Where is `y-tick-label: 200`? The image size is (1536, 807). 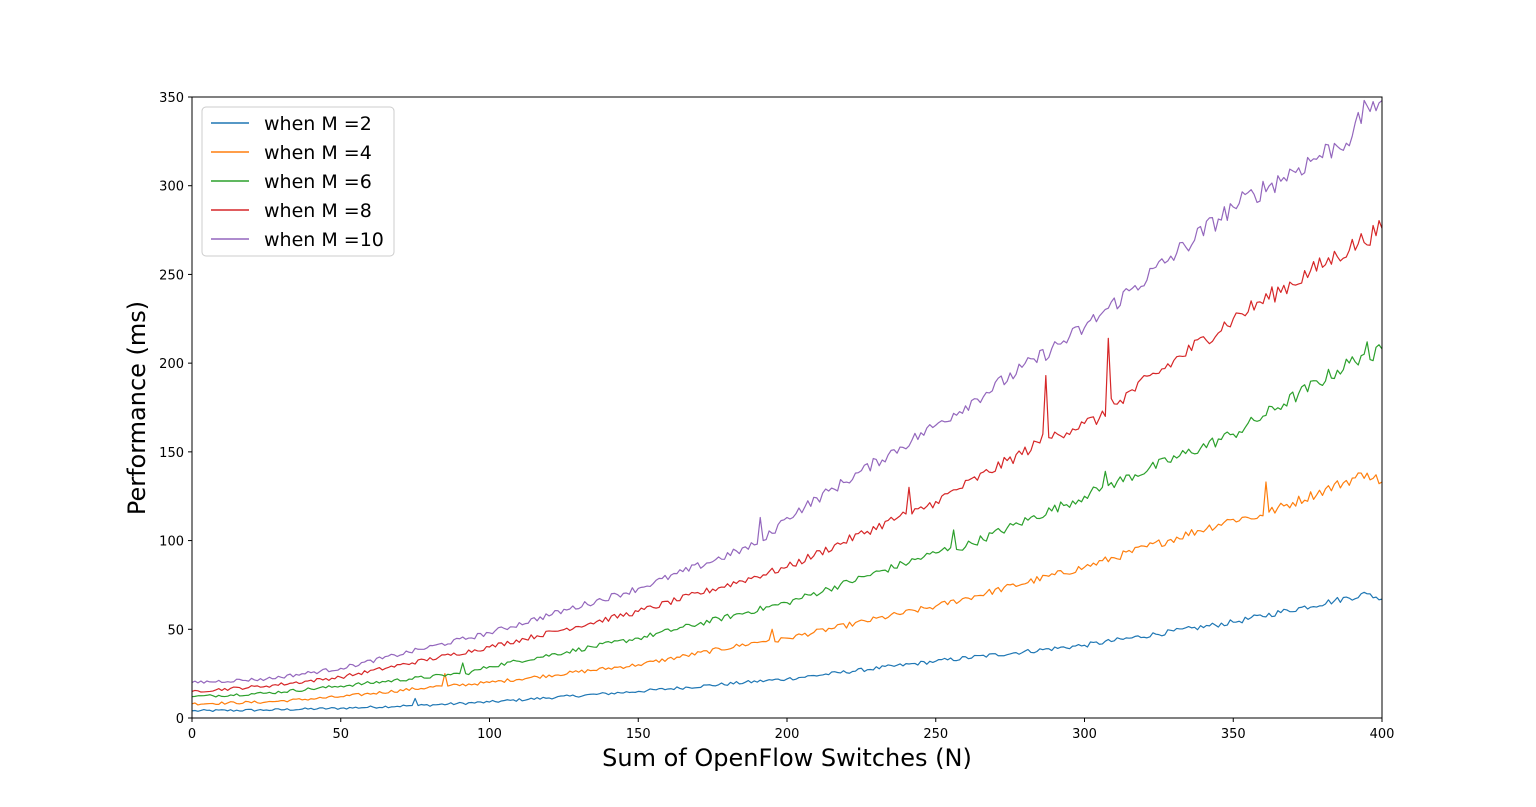 y-tick-label: 200 is located at coordinates (171, 364).